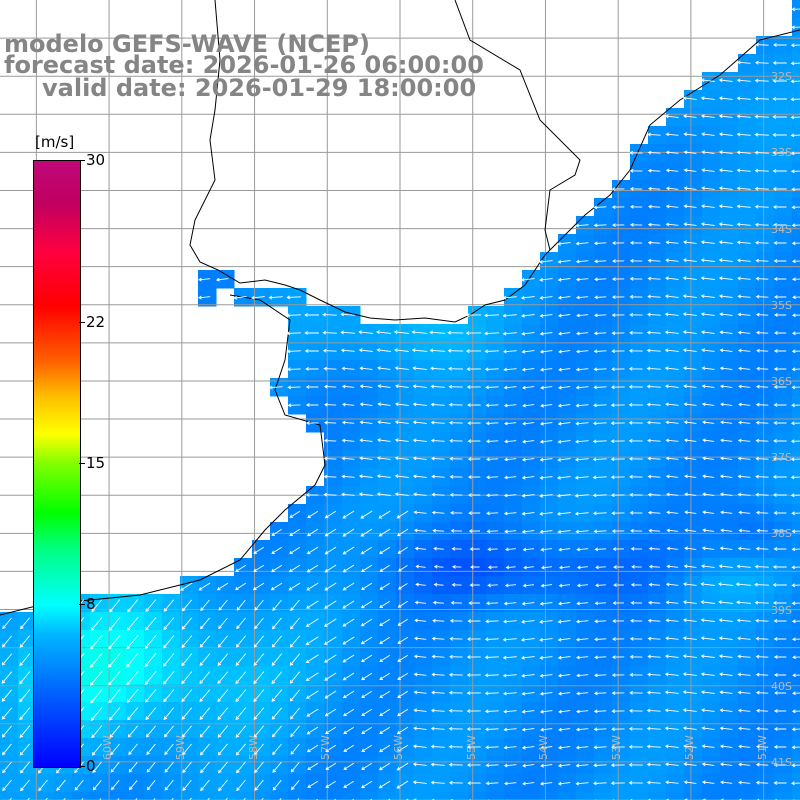 This screenshot has height=800, width=800. What do you see at coordinates (398, 747) in the screenshot?
I see `lon-label: 56W` at bounding box center [398, 747].